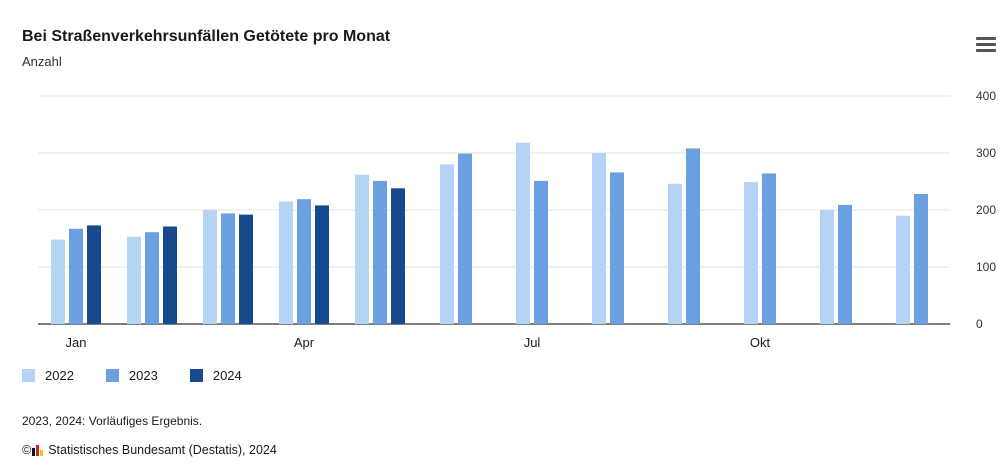 The image size is (999, 463). I want to click on legend-item-2024: 2024, so click(215, 375).